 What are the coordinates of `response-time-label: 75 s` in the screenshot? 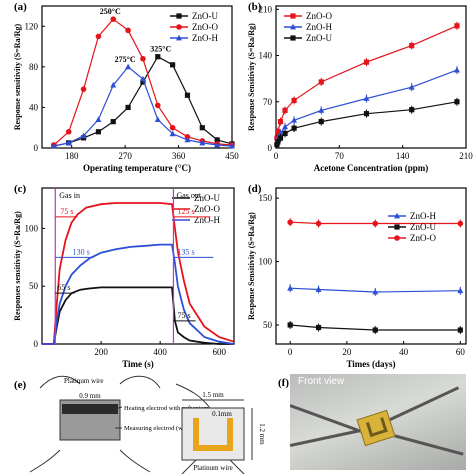 It's located at (66, 211).